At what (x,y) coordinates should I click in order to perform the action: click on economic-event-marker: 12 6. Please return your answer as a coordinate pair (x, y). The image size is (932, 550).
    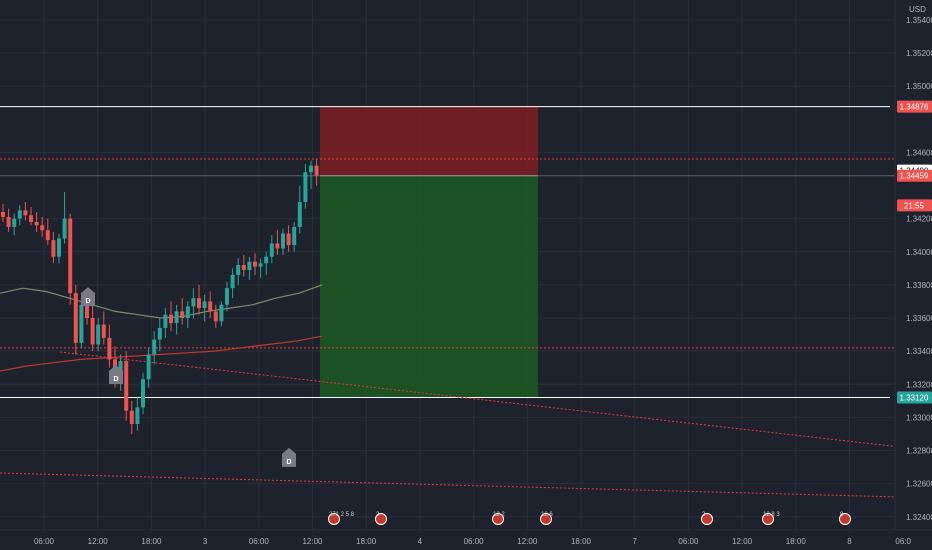
    Looking at the image, I should click on (547, 518).